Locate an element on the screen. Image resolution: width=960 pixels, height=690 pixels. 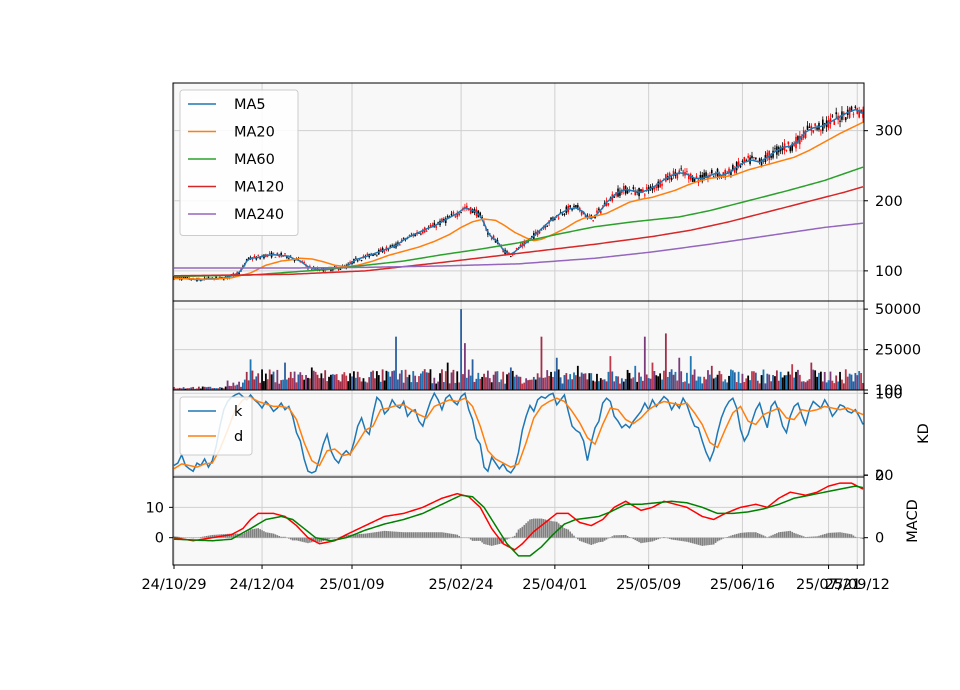
vol-panel-background is located at coordinates (518, 345).